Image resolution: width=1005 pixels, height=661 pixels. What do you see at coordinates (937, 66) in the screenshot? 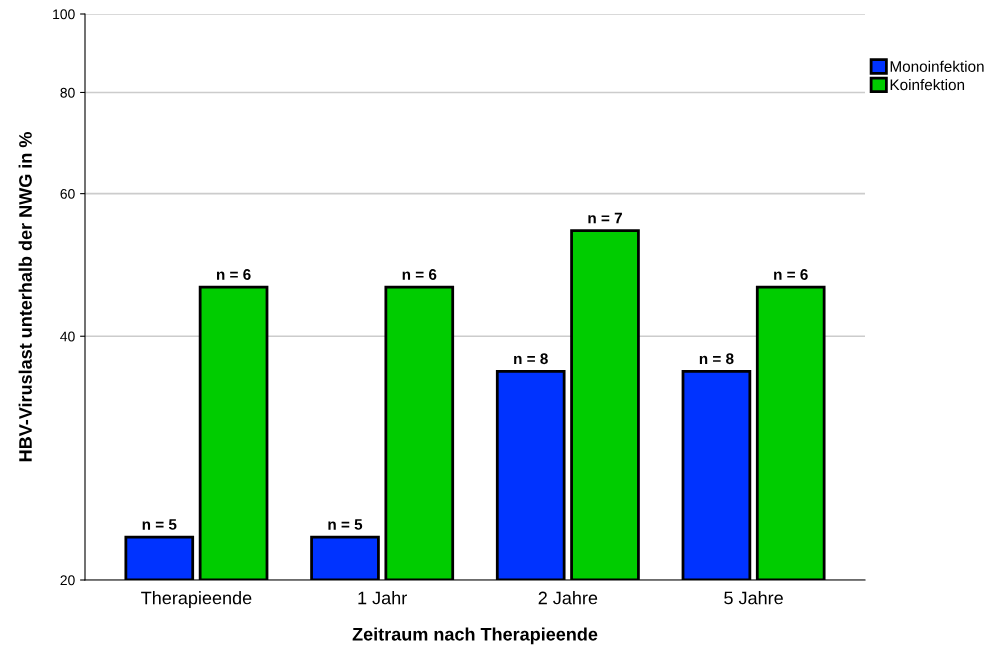
I see `legend-label: Monoinfektion` at bounding box center [937, 66].